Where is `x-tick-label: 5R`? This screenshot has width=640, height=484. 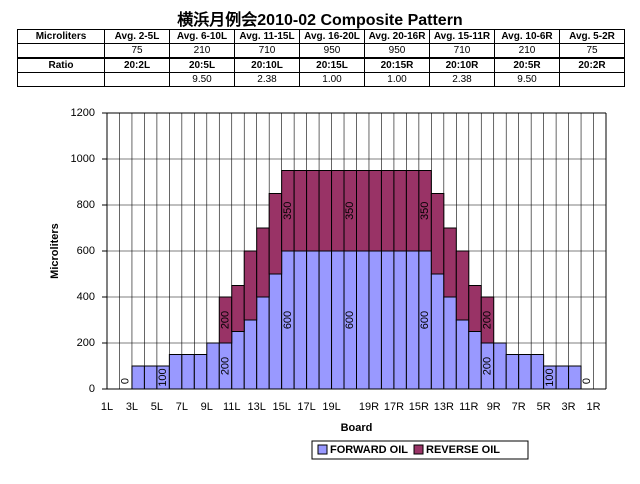
x-tick-label: 5R is located at coordinates (544, 407).